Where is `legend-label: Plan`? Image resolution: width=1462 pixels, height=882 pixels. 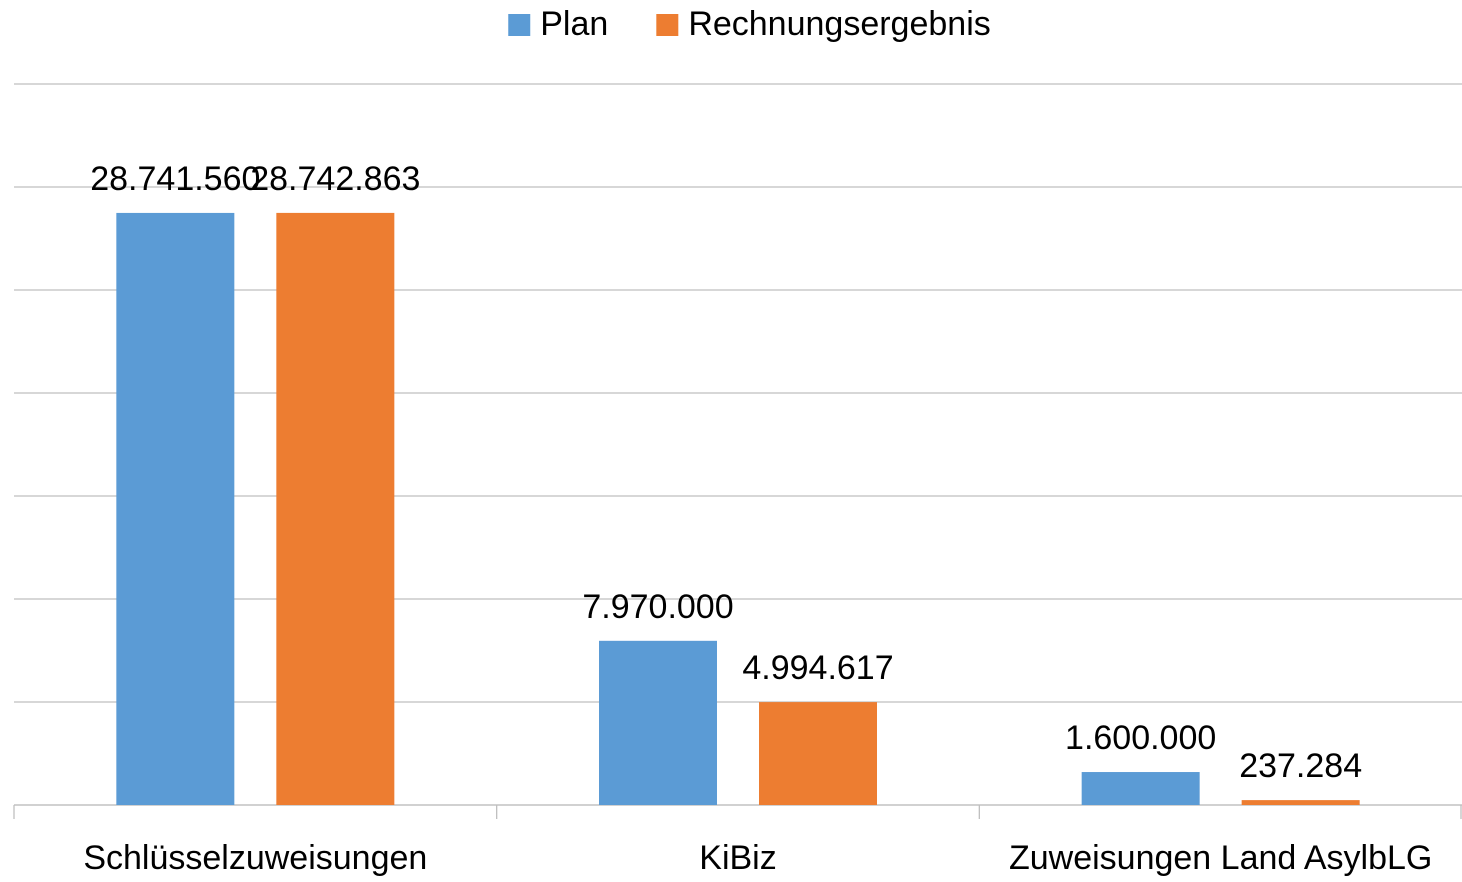
legend-label: Plan is located at coordinates (574, 24).